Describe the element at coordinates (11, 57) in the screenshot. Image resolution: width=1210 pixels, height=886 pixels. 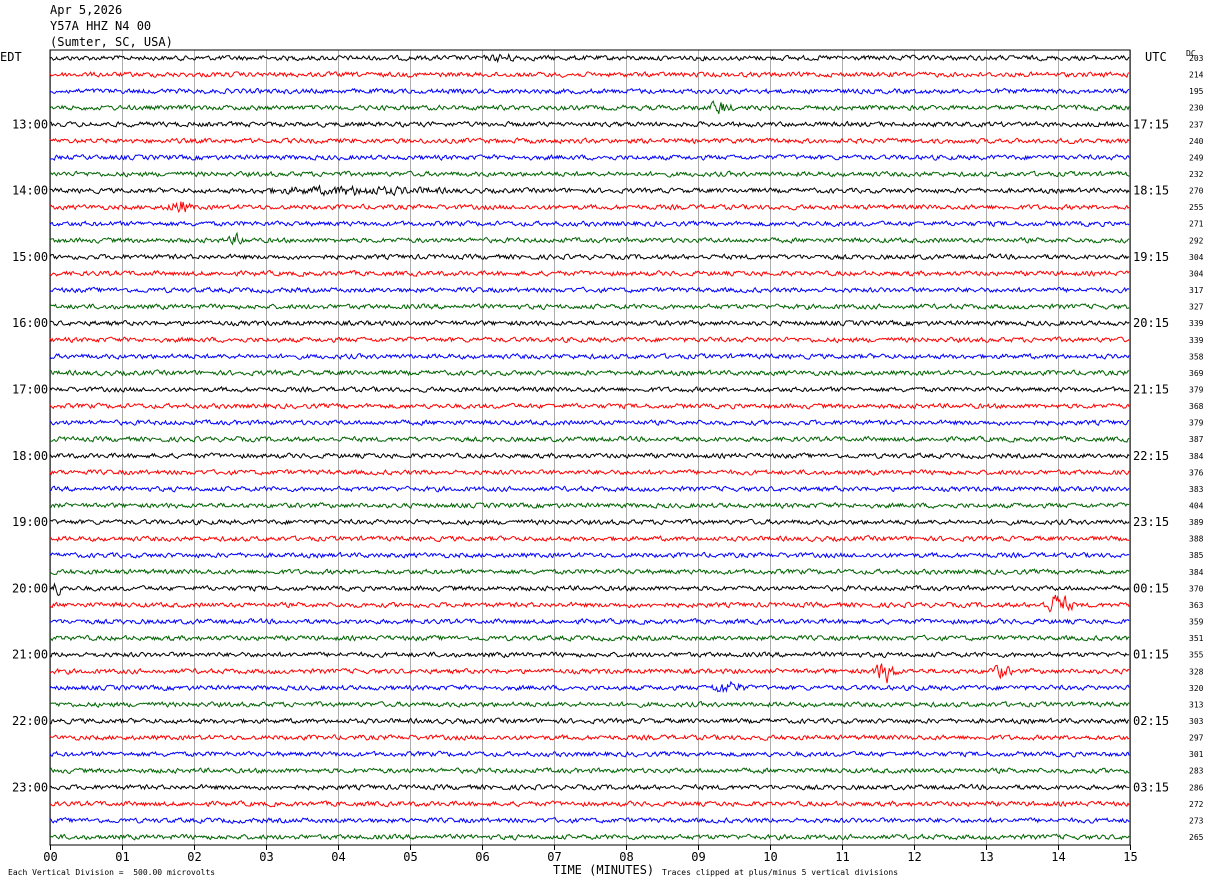
I see `edt-label: EDT` at that location.